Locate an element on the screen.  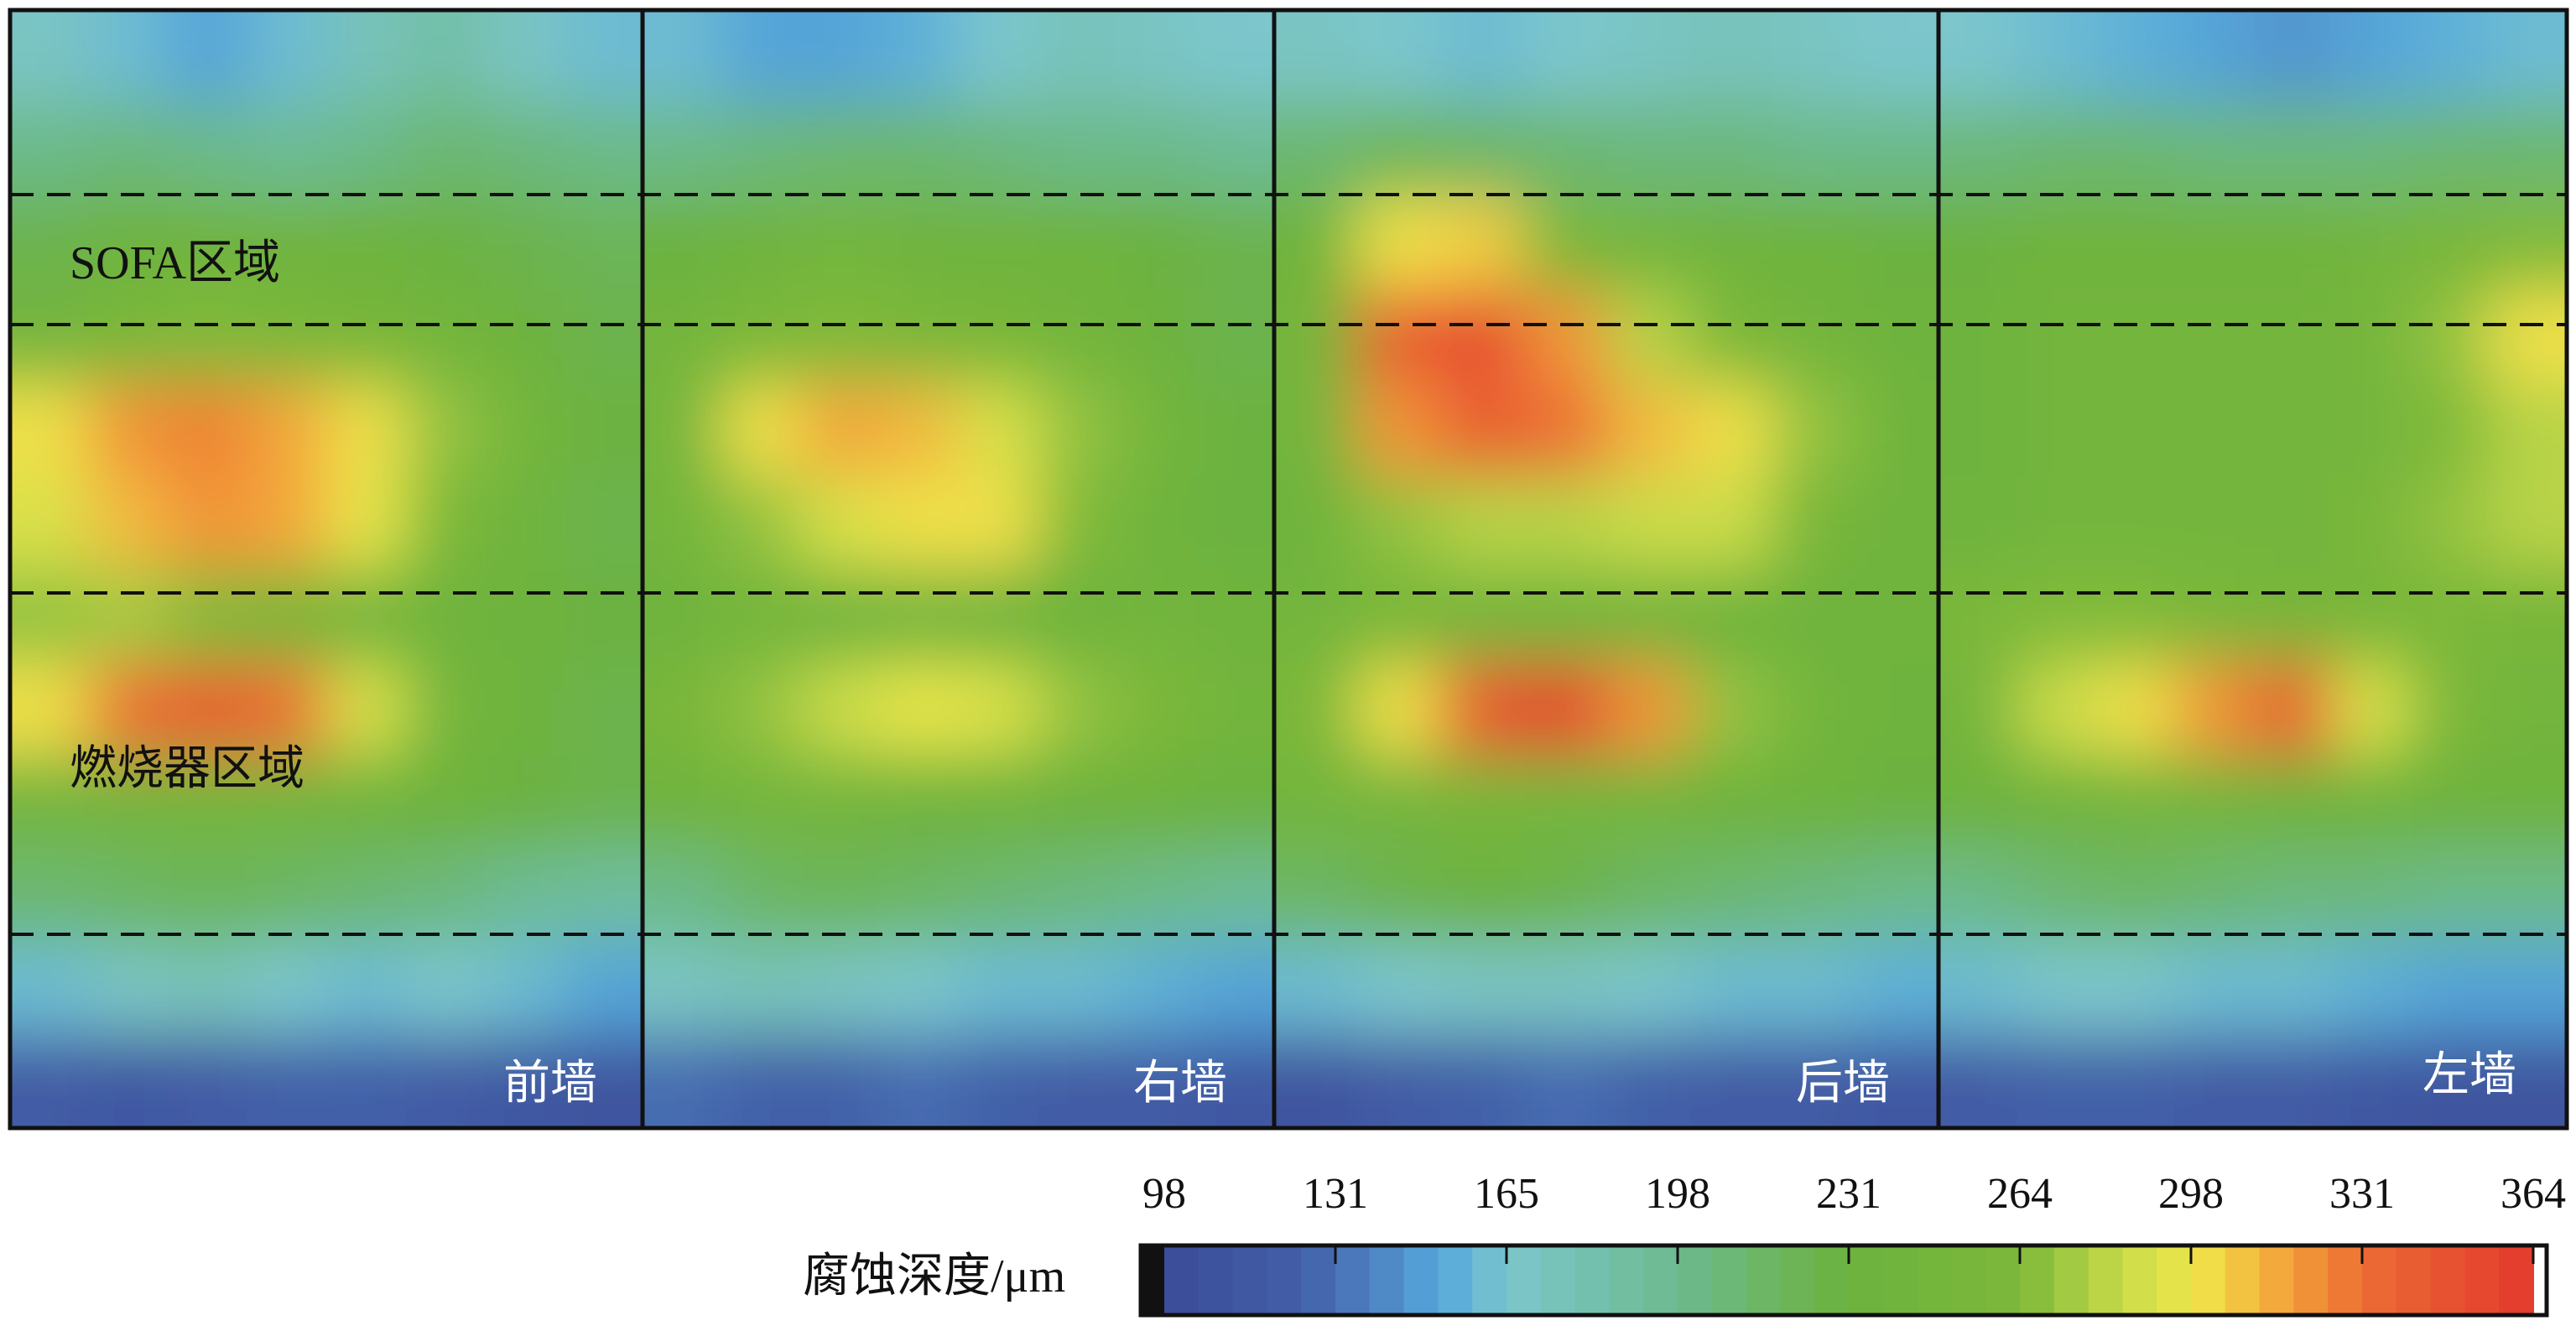
wall-label-front: 前墙 is located at coordinates (550, 1084).